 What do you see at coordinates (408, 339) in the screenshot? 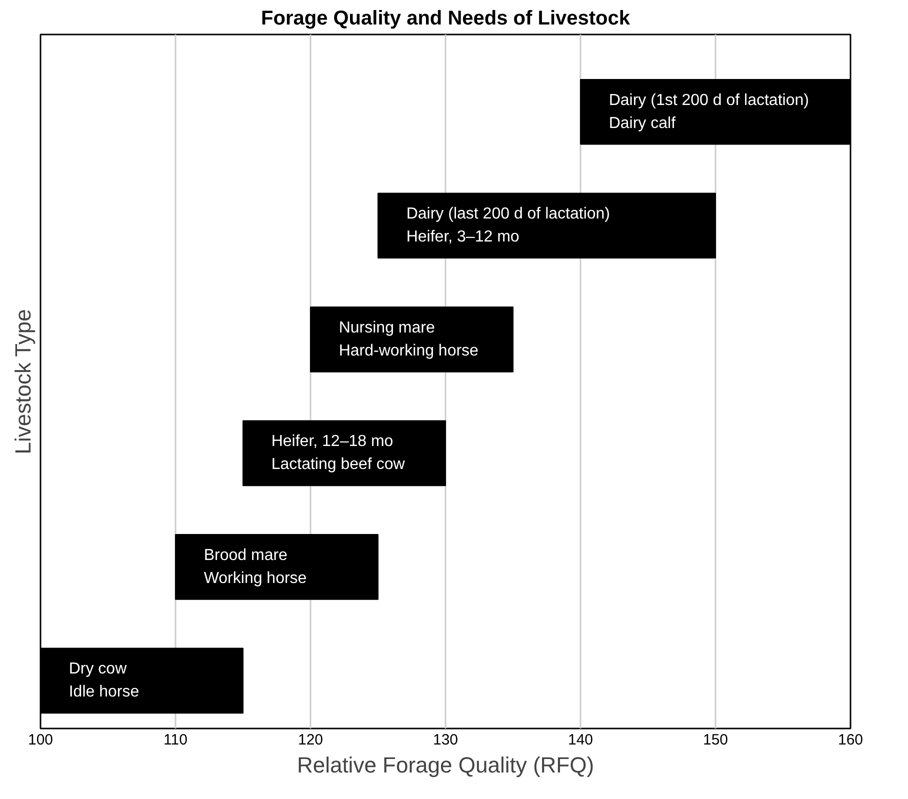
I see `y-tick-label: Nursing mare Hard-working horse` at bounding box center [408, 339].